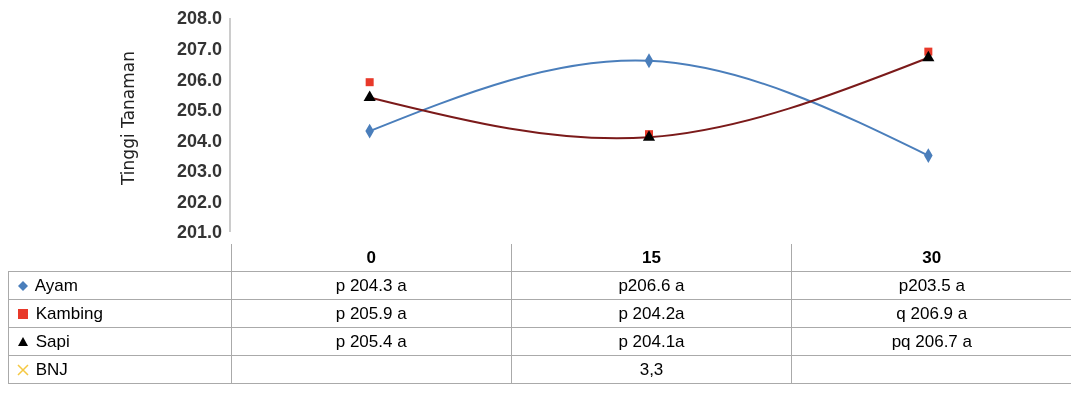 The height and width of the screenshot is (406, 1081). What do you see at coordinates (199, 48) in the screenshot?
I see `y-tick-label: 207.0` at bounding box center [199, 48].